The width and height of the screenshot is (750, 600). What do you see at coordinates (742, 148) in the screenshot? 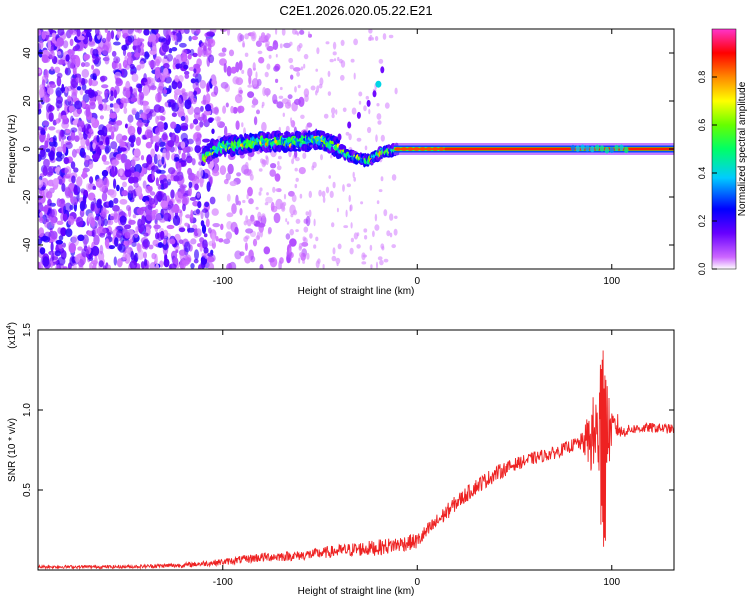
I see `colorbar-label: Normalized spectral amplitude` at bounding box center [742, 148].